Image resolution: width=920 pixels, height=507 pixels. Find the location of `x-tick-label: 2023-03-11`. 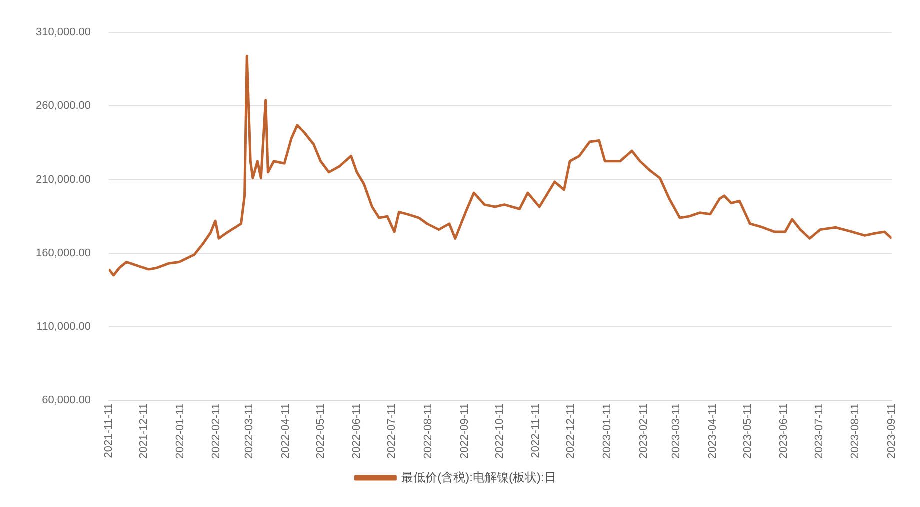

x-tick-label: 2023-03-11 is located at coordinates (676, 431).